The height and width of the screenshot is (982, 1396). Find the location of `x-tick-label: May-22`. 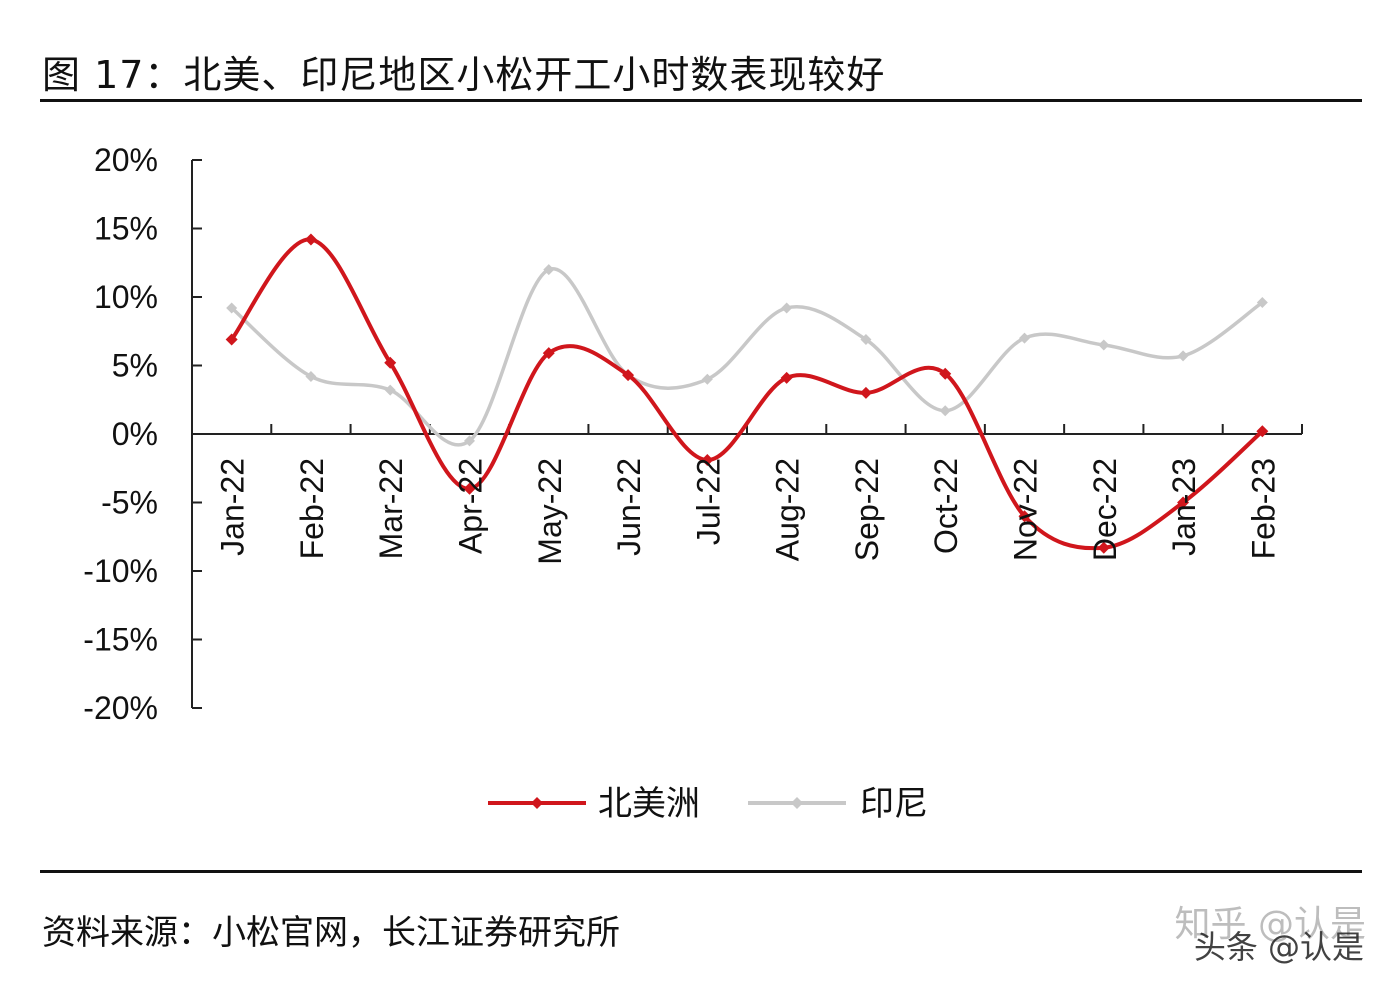

x-tick-label: May-22 is located at coordinates (550, 511).